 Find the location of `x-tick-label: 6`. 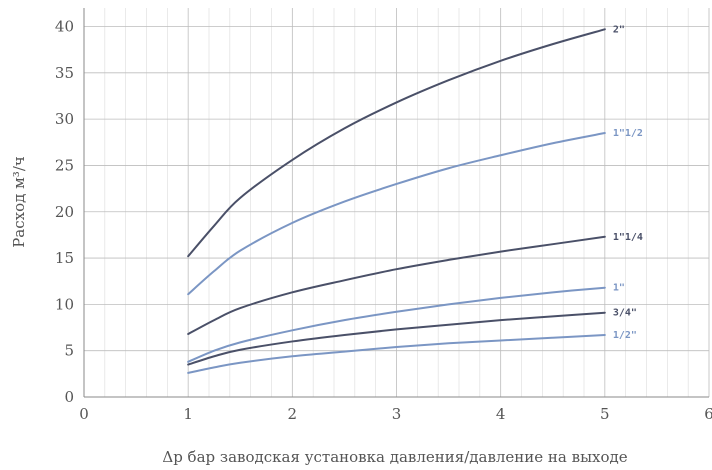

x-tick-label: 6 is located at coordinates (708, 414).